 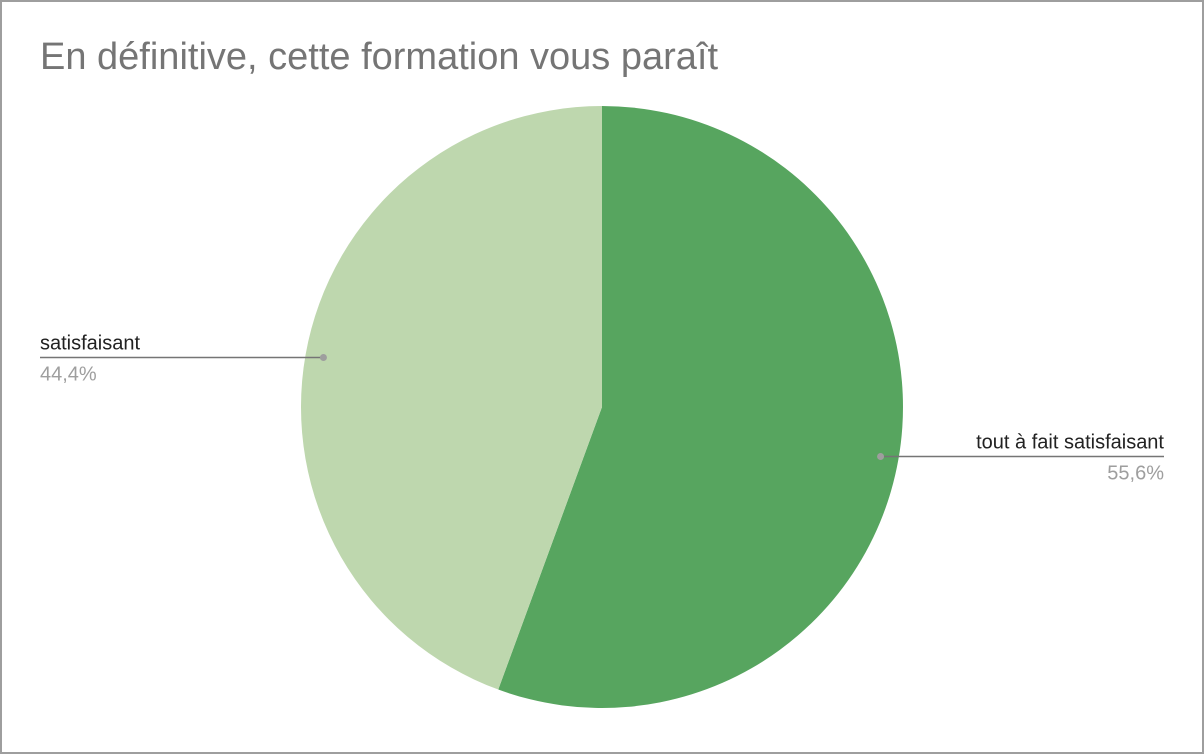 What do you see at coordinates (1070, 443) in the screenshot?
I see `slice-label: tout à fait satisfaisant` at bounding box center [1070, 443].